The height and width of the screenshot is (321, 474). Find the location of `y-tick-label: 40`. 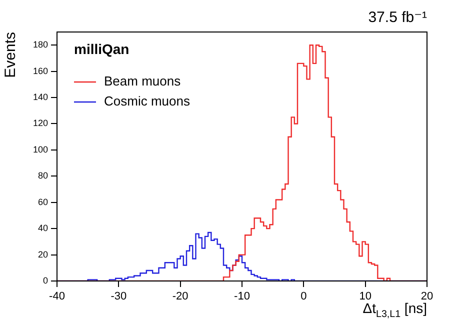

y-tick-label: 40 is located at coordinates (43, 228).